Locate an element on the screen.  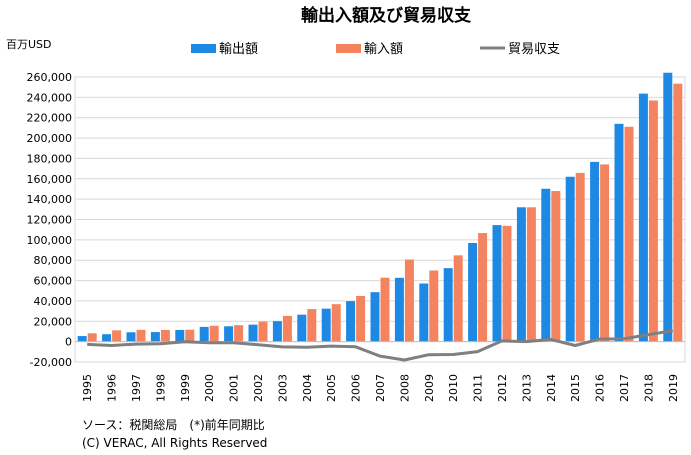
balance-line is located at coordinates (380, 345).